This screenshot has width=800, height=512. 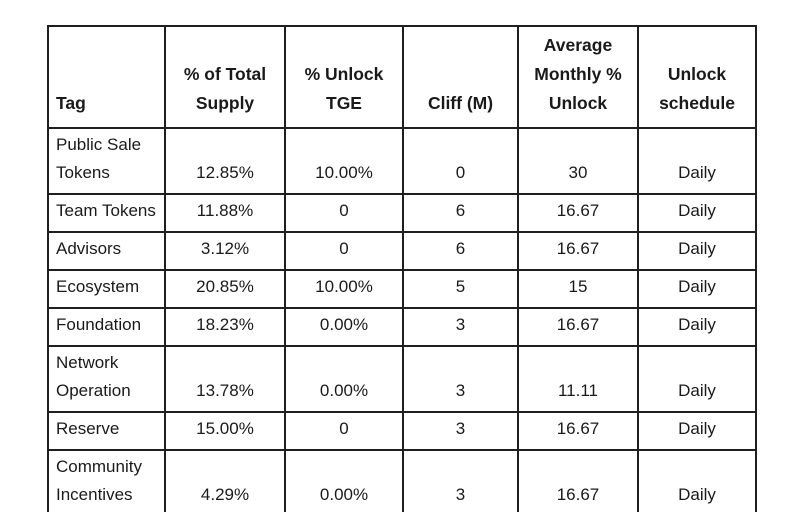 I want to click on header-cell-cliff: Cliff (M), so click(x=460, y=77).